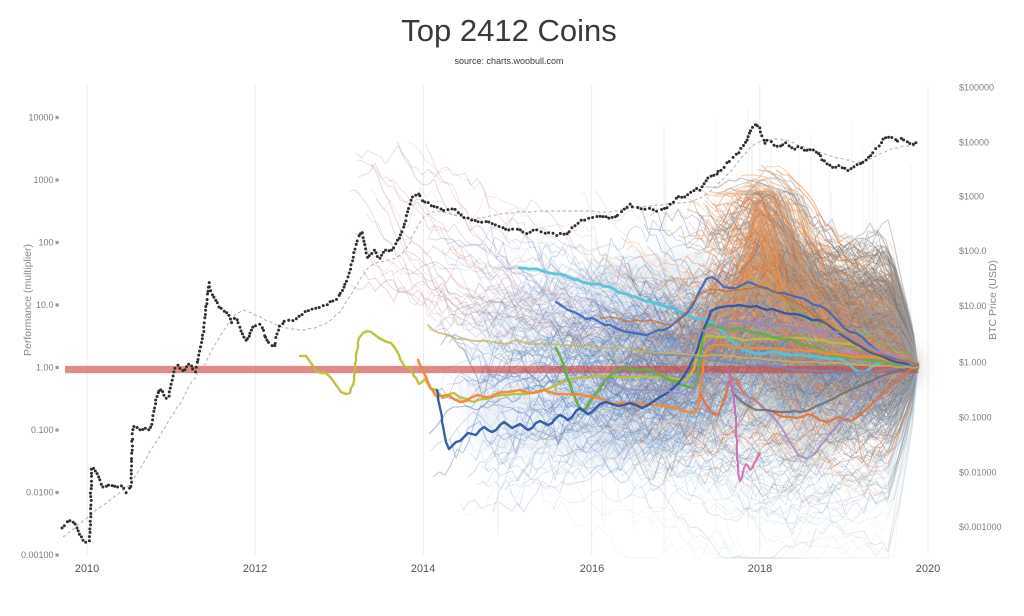 The height and width of the screenshot is (616, 1024). Describe the element at coordinates (40, 117) in the screenshot. I see `svg-text: 10000` at that location.